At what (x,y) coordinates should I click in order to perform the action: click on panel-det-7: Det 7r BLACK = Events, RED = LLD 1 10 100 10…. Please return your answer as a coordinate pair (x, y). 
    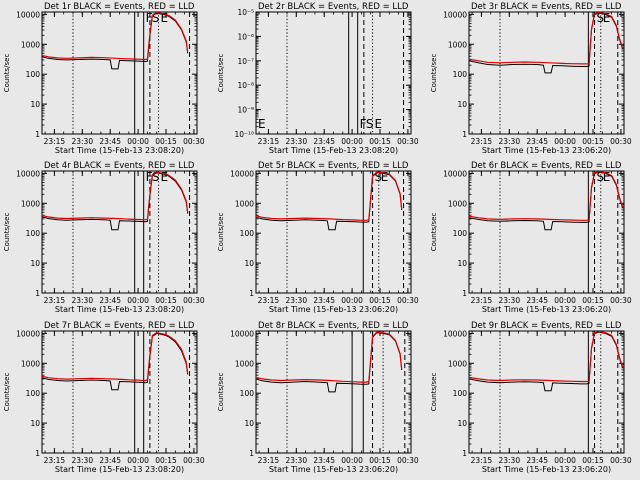
    Looking at the image, I should click on (104, 397).